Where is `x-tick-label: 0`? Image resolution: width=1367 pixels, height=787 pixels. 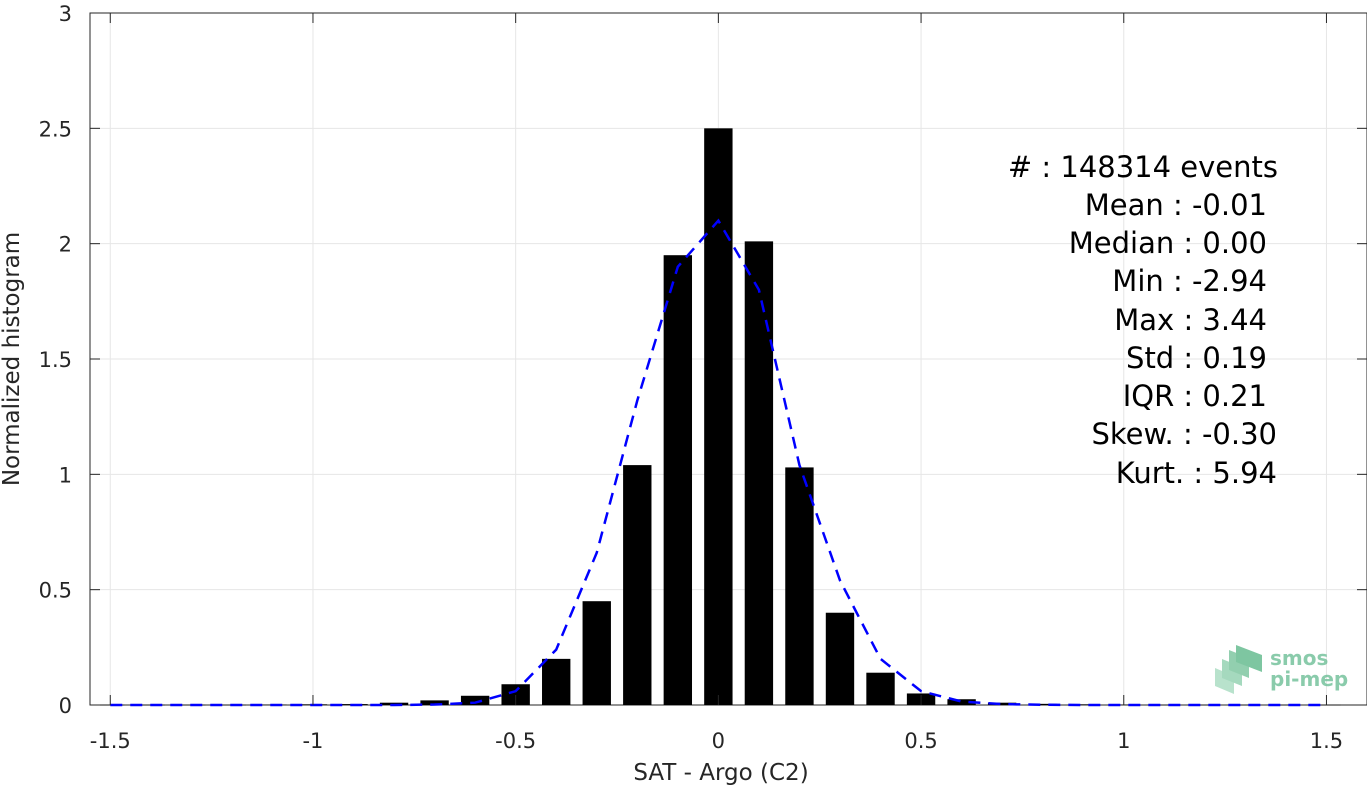
x-tick-label: 0 is located at coordinates (718, 741).